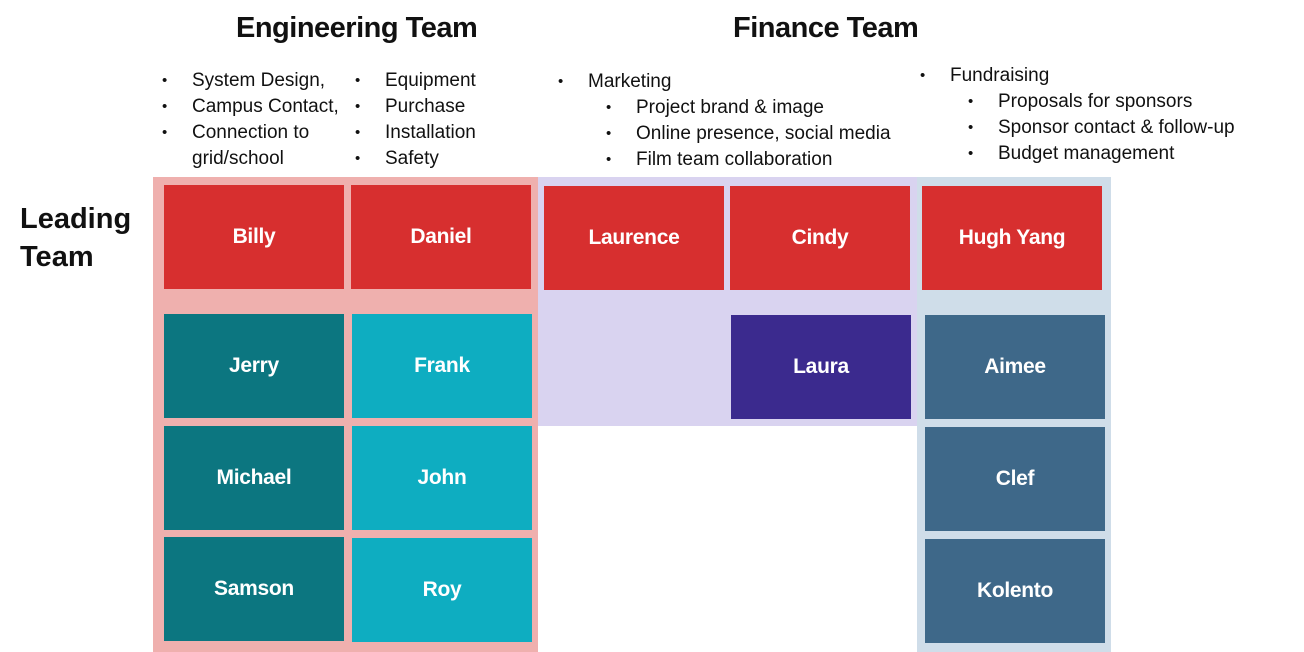  What do you see at coordinates (238, 158) in the screenshot?
I see `bullet-continuation: grid/school` at bounding box center [238, 158].